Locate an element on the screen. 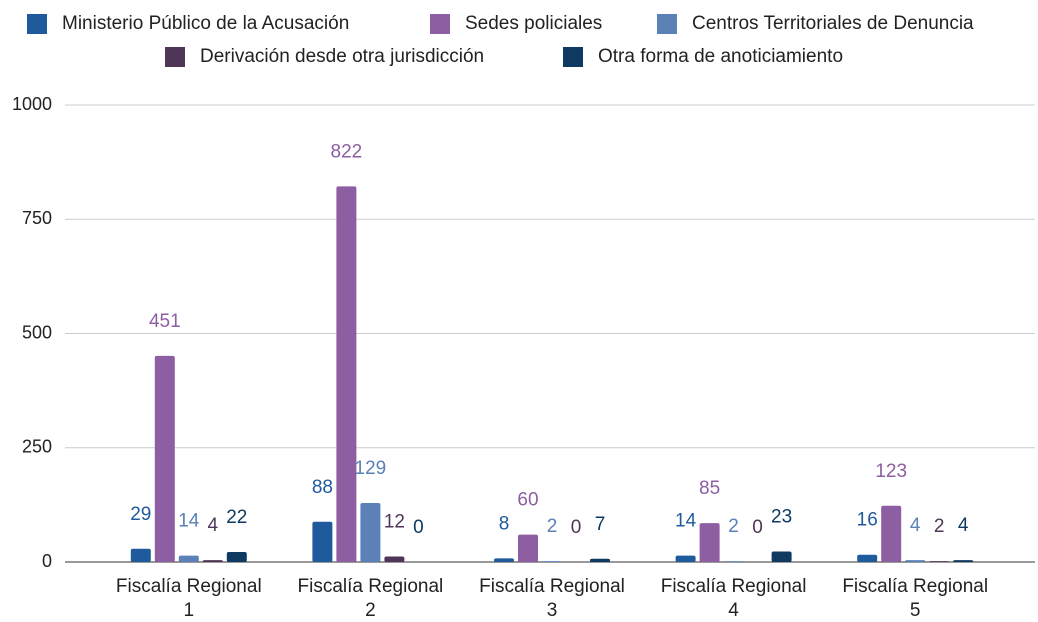  data-label: 7 is located at coordinates (600, 524).